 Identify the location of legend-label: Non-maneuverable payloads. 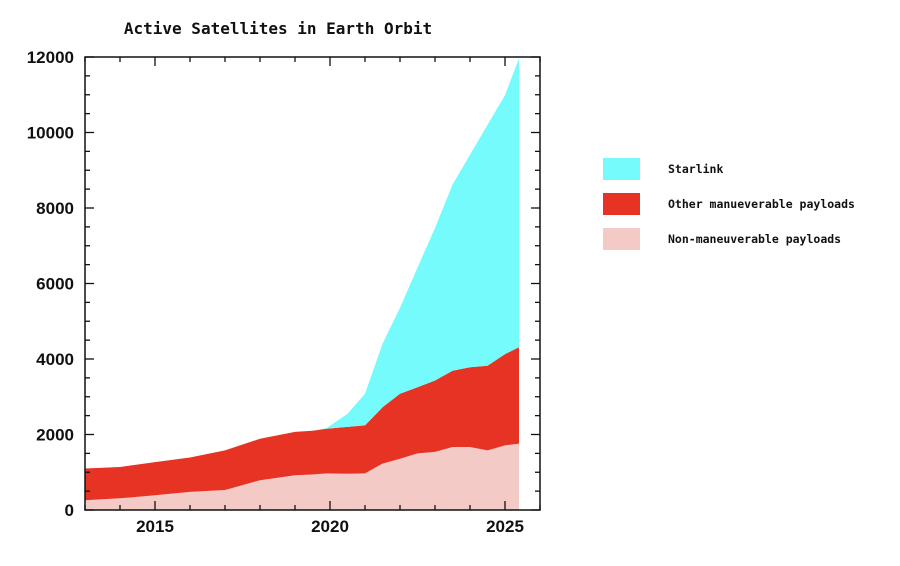
(754, 239).